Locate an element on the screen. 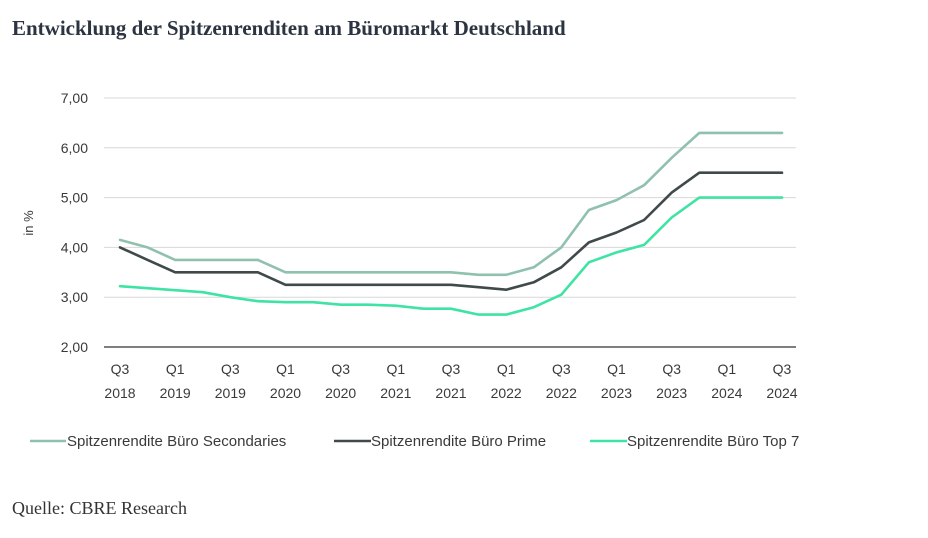 Image resolution: width=928 pixels, height=538 pixels. x-tick-year: 2018 is located at coordinates (119, 393).